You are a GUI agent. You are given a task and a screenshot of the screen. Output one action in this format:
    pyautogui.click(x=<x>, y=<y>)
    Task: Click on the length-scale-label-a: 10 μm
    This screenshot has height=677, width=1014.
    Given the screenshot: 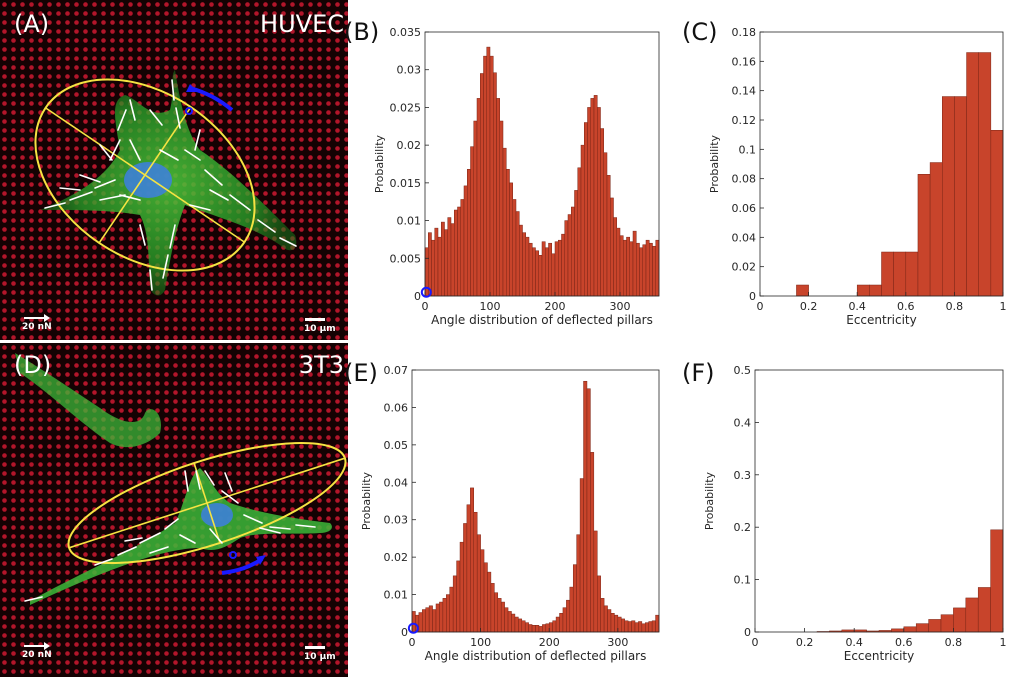 What is the action you would take?
    pyautogui.click(x=320, y=329)
    